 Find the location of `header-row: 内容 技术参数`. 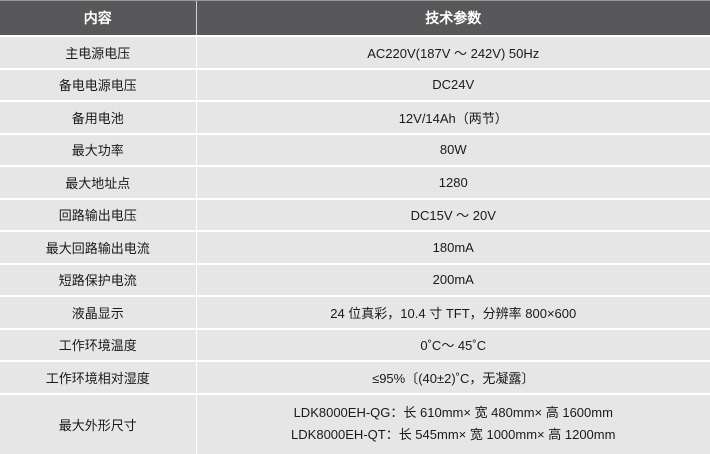

header-row: 内容 技术参数 is located at coordinates (355, 19).